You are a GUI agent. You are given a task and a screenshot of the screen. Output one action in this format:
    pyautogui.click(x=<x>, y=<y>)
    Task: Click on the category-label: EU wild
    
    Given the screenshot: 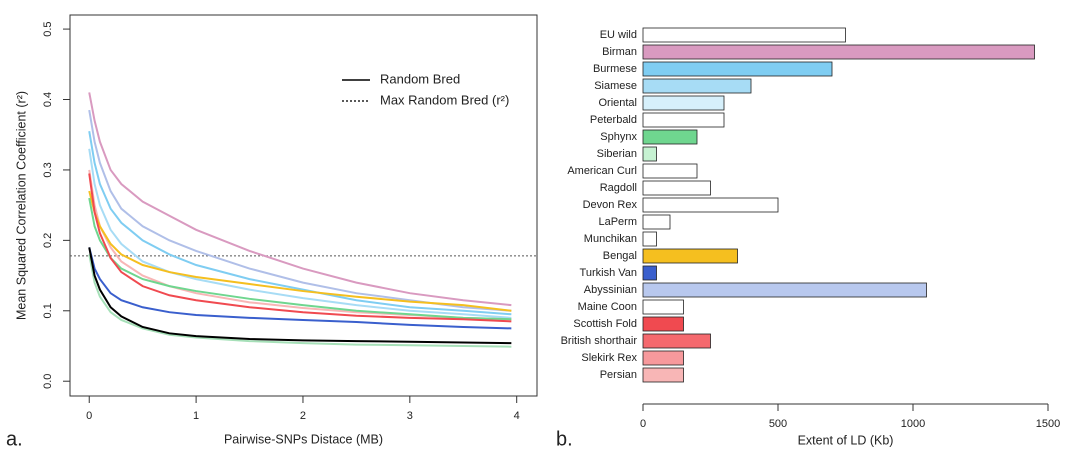 What is the action you would take?
    pyautogui.click(x=618, y=35)
    